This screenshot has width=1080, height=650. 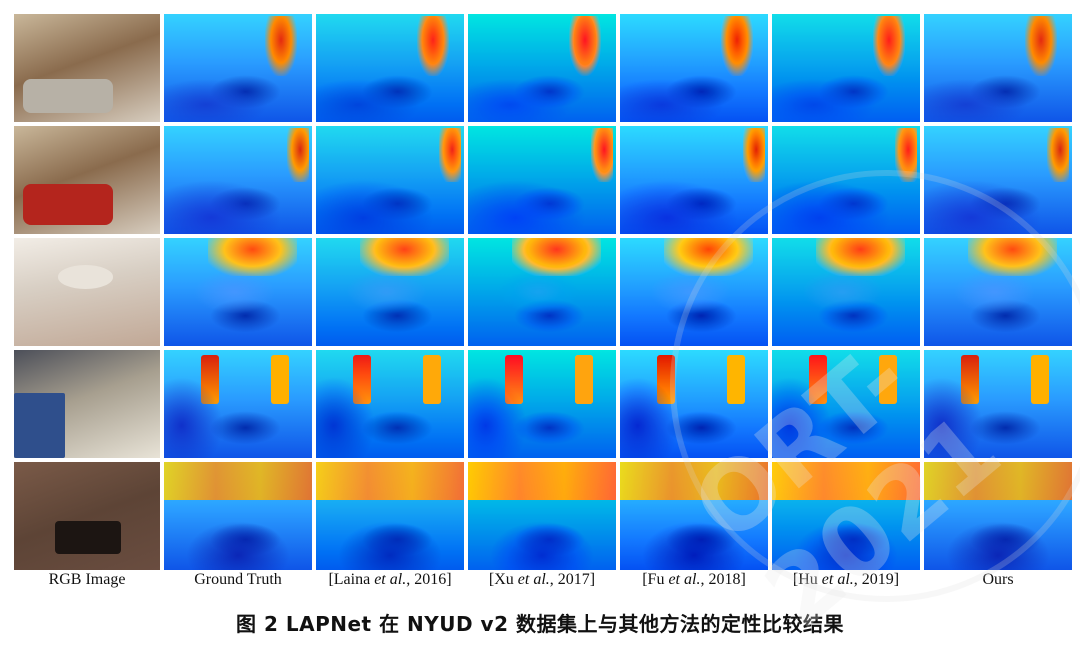 I want to click on panel-row3-laina-2016, so click(x=390, y=292).